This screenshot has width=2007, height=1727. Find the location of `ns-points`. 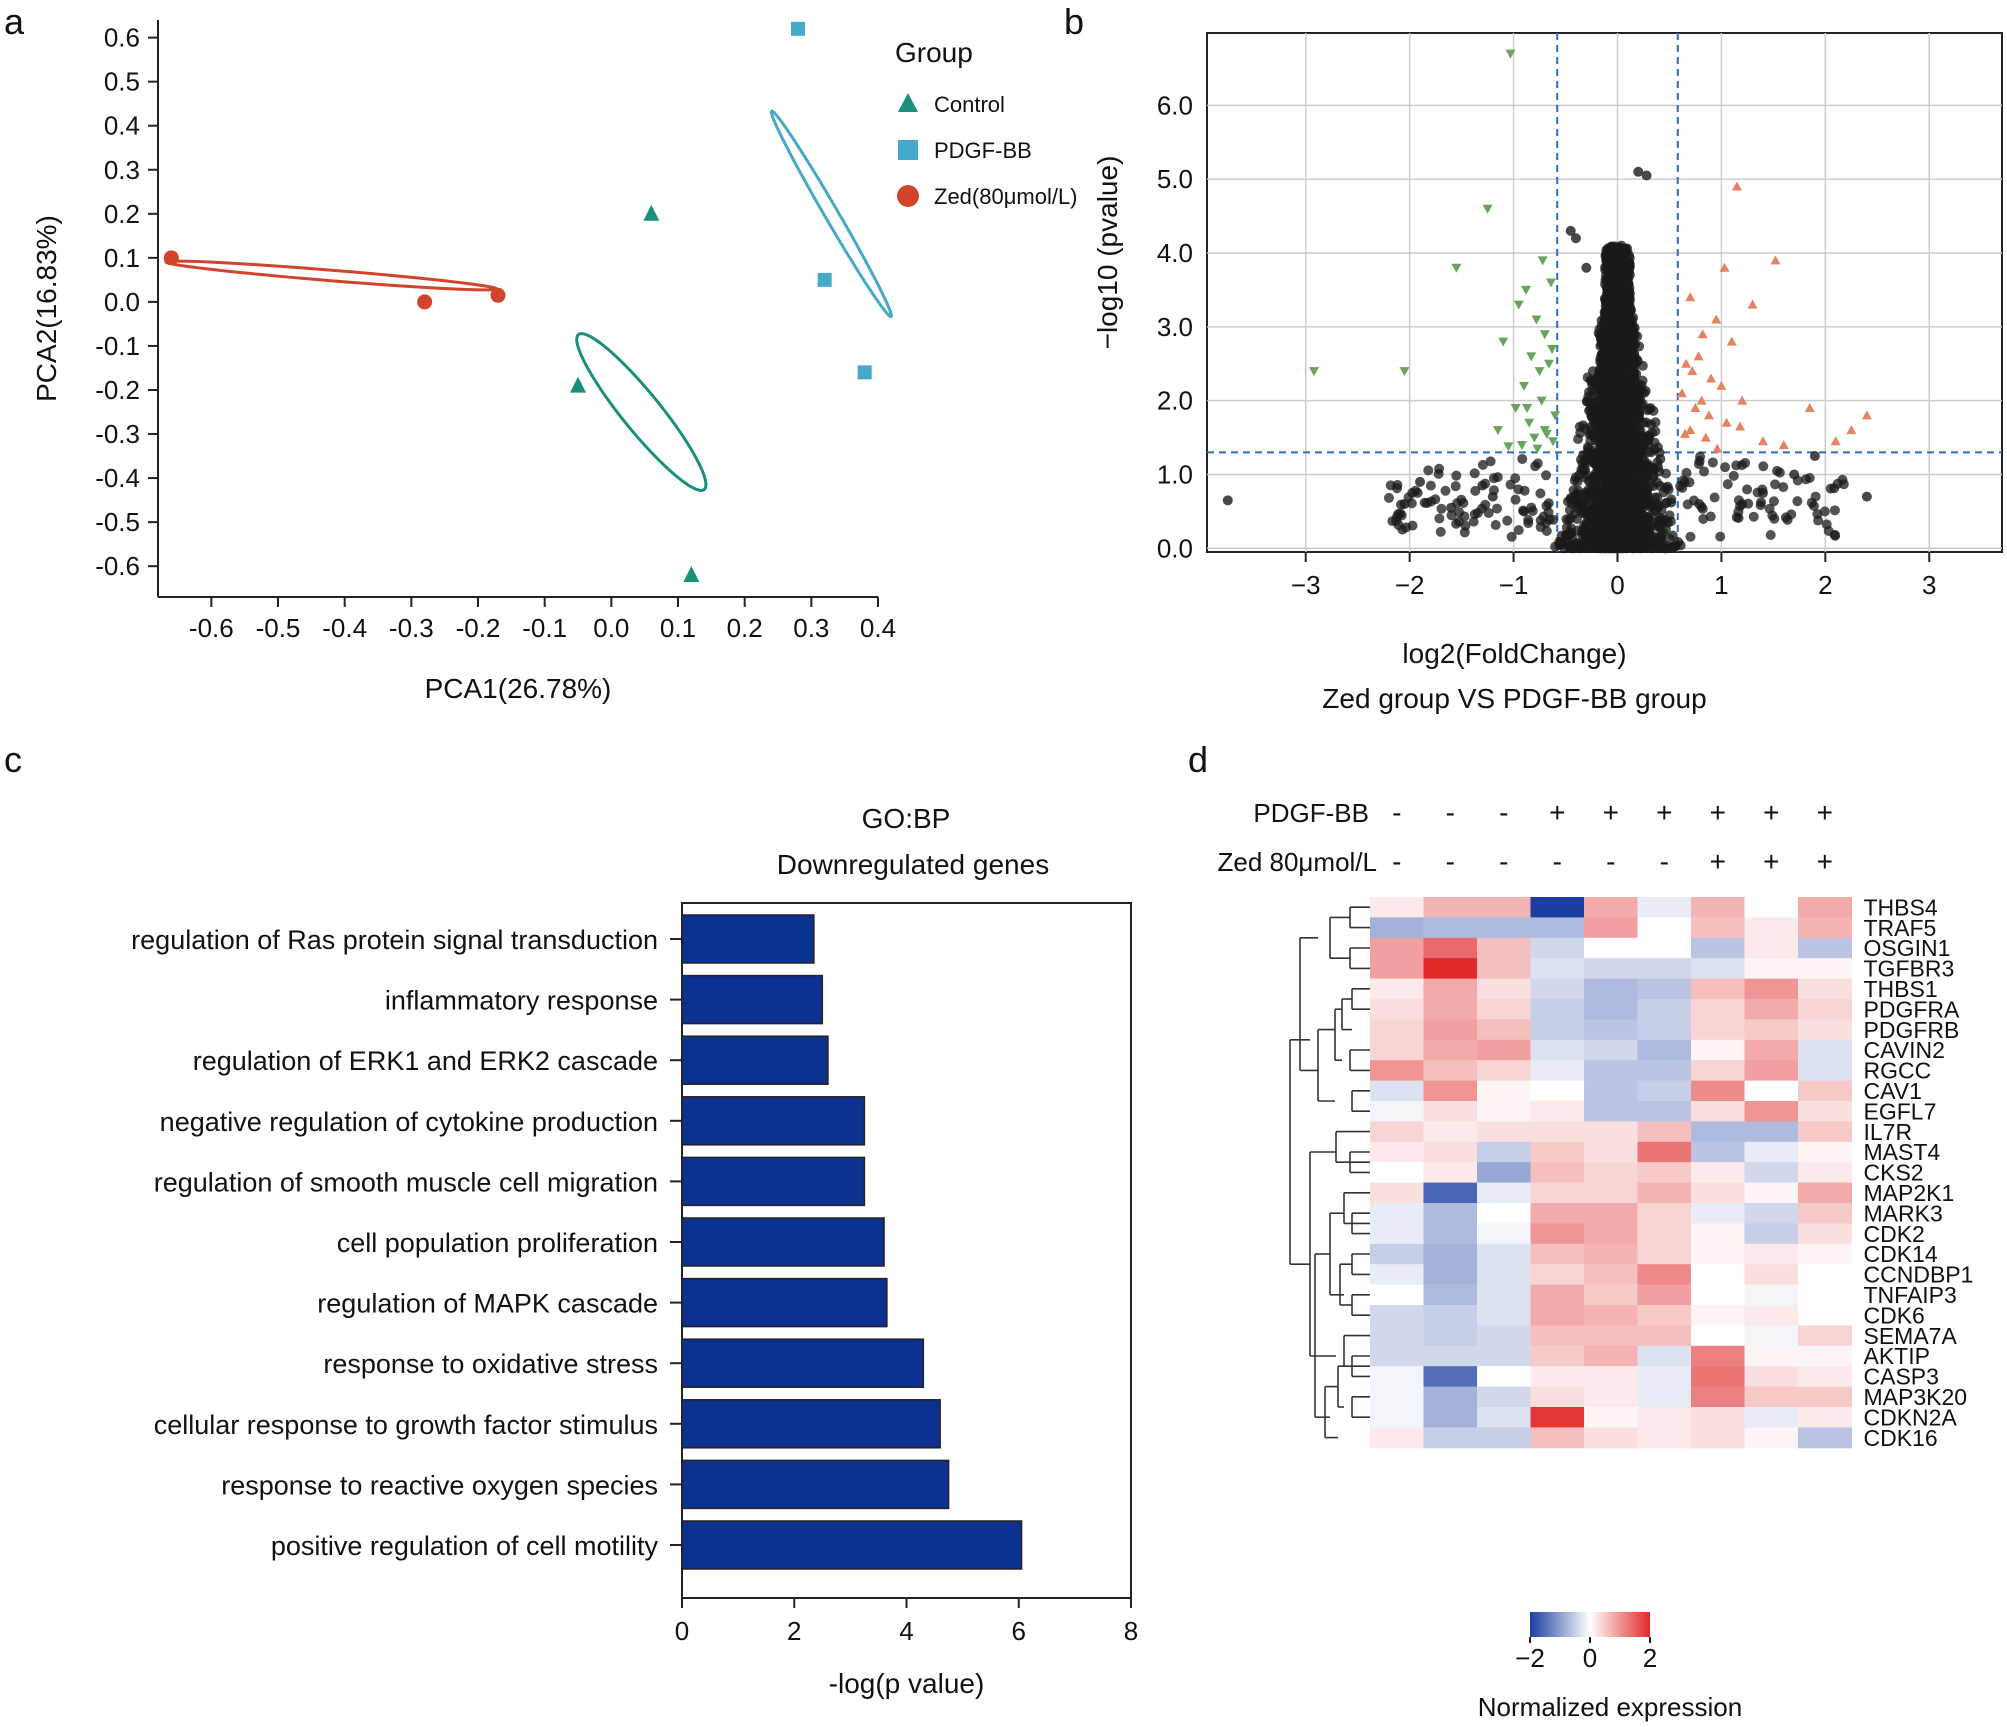

ns-points is located at coordinates (1547, 360).